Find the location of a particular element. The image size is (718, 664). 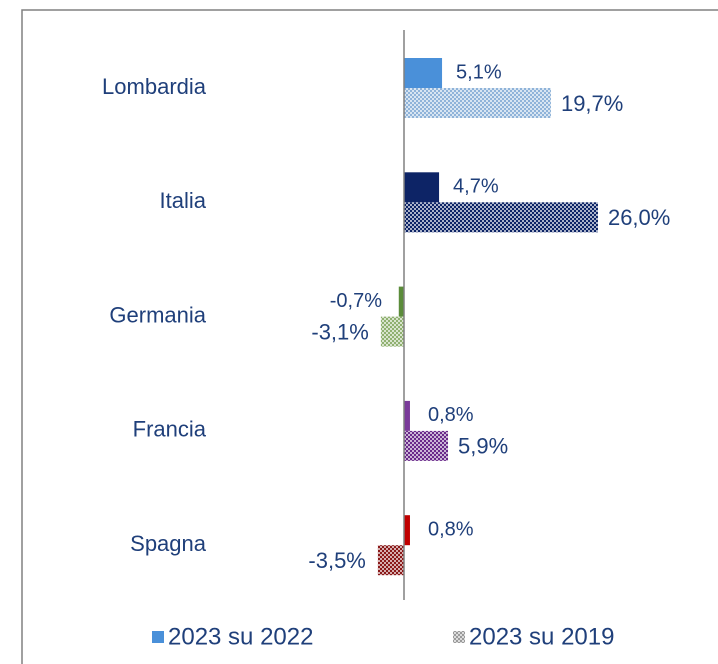

value-label: -3,5% is located at coordinates (336, 560).